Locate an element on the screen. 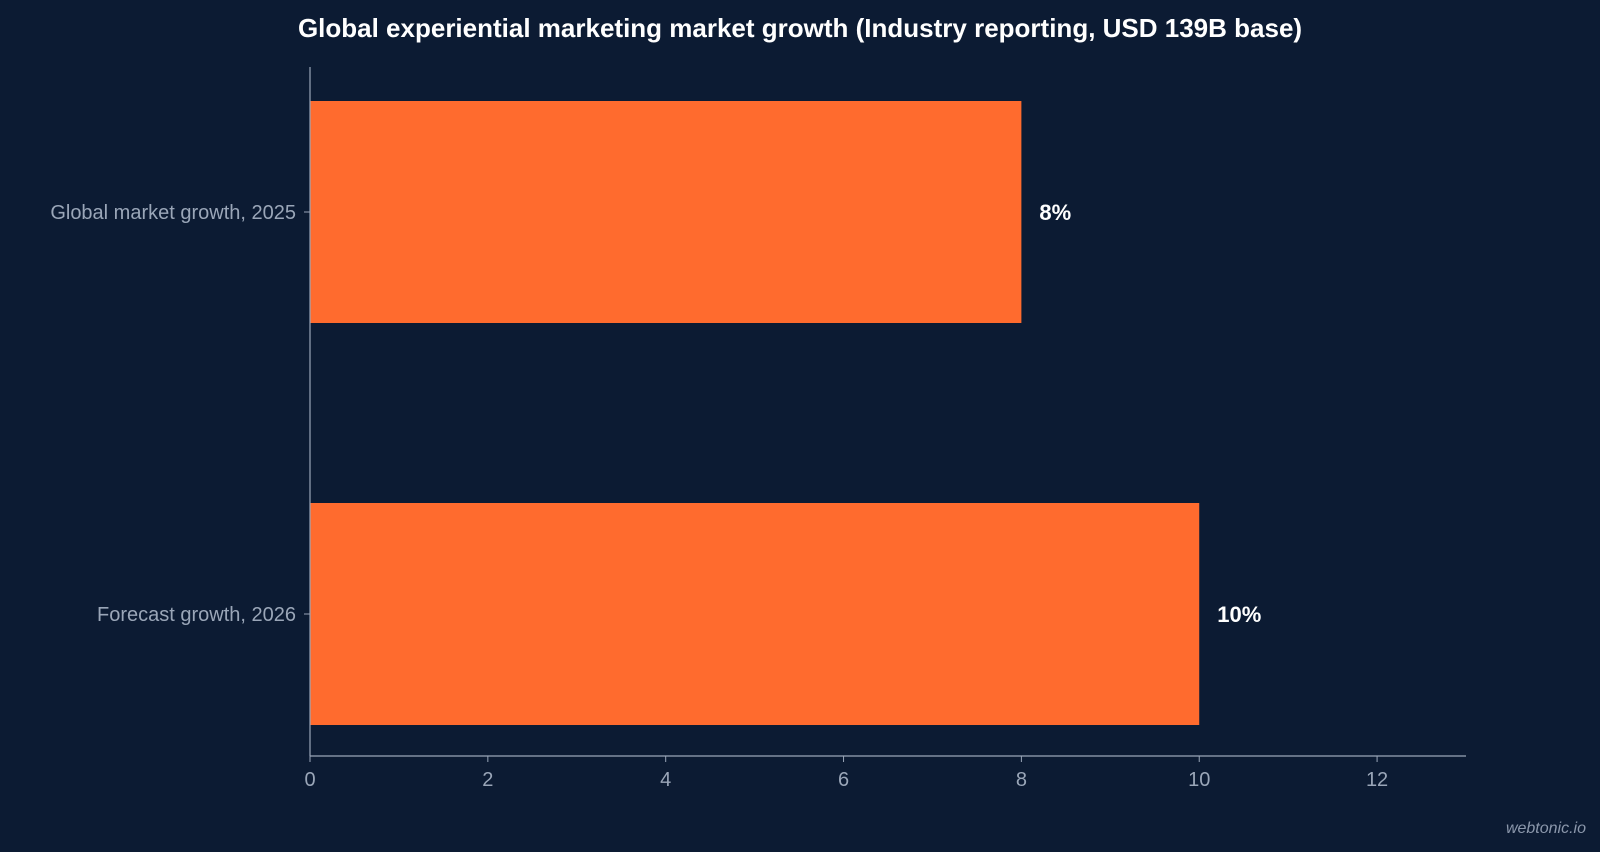 The height and width of the screenshot is (852, 1600). watermark: webtonic.io is located at coordinates (1545, 828).